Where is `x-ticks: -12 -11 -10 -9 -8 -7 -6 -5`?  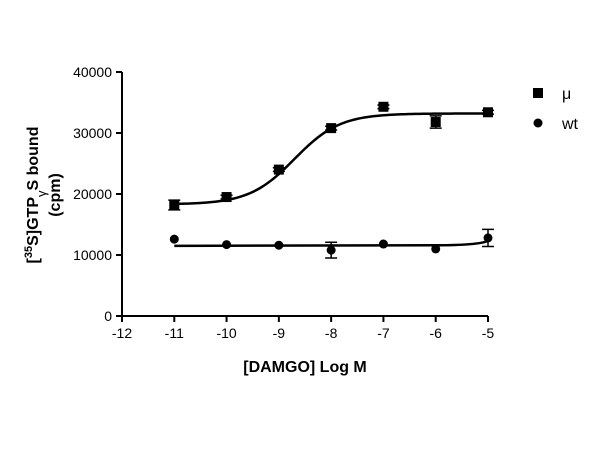
x-ticks: -12 -11 -10 -9 -8 -7 -6 -5 is located at coordinates (303, 328).